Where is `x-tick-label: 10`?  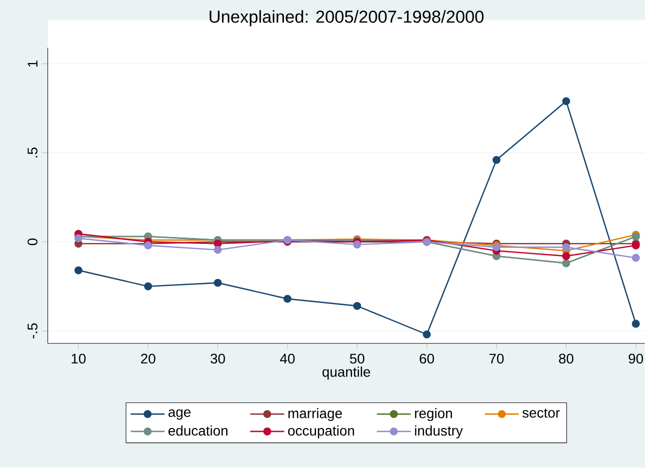 x-tick-label: 10 is located at coordinates (79, 359).